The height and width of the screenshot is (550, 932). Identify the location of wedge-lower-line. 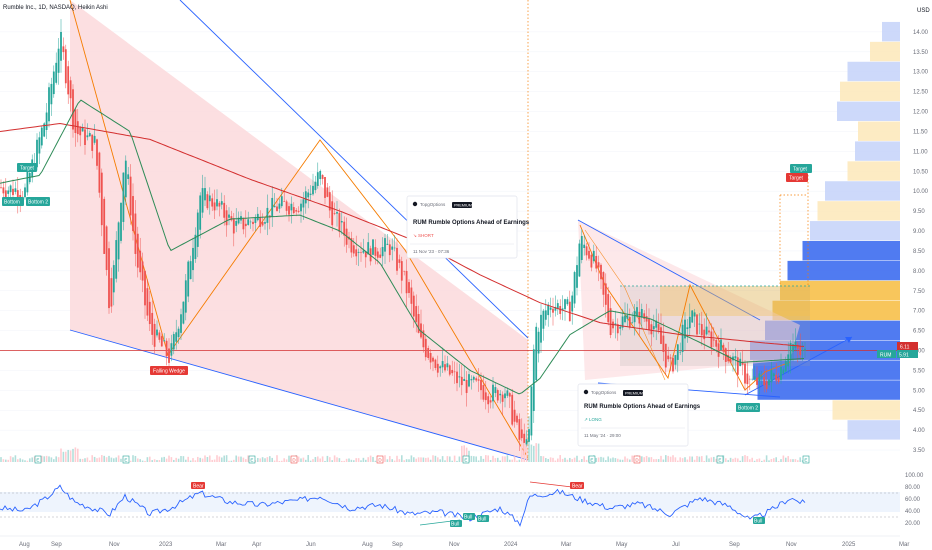
(299, 395).